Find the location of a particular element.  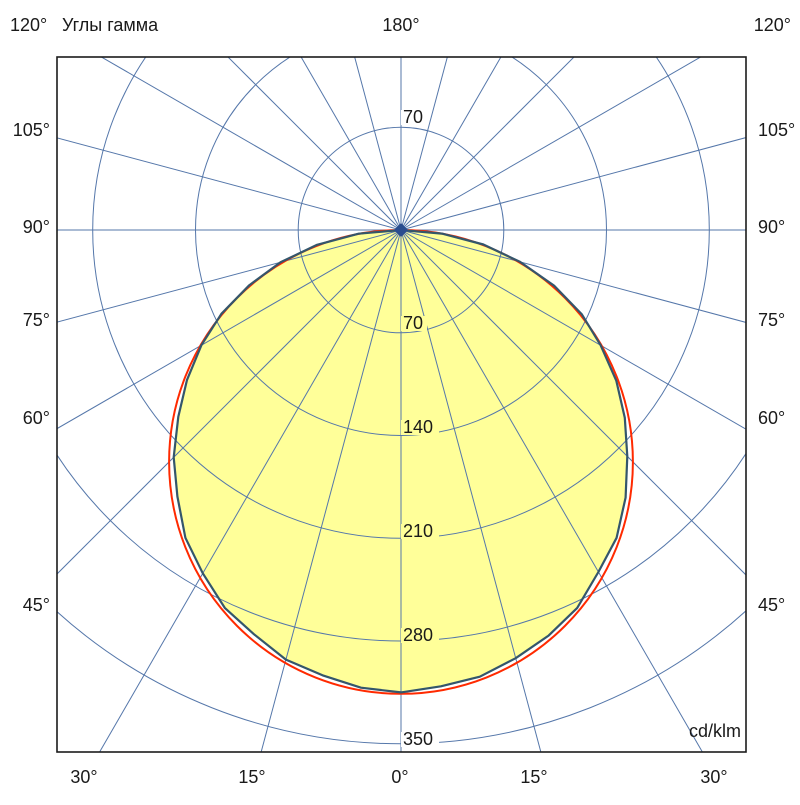

ring-label-top-70: 70 is located at coordinates (413, 117).